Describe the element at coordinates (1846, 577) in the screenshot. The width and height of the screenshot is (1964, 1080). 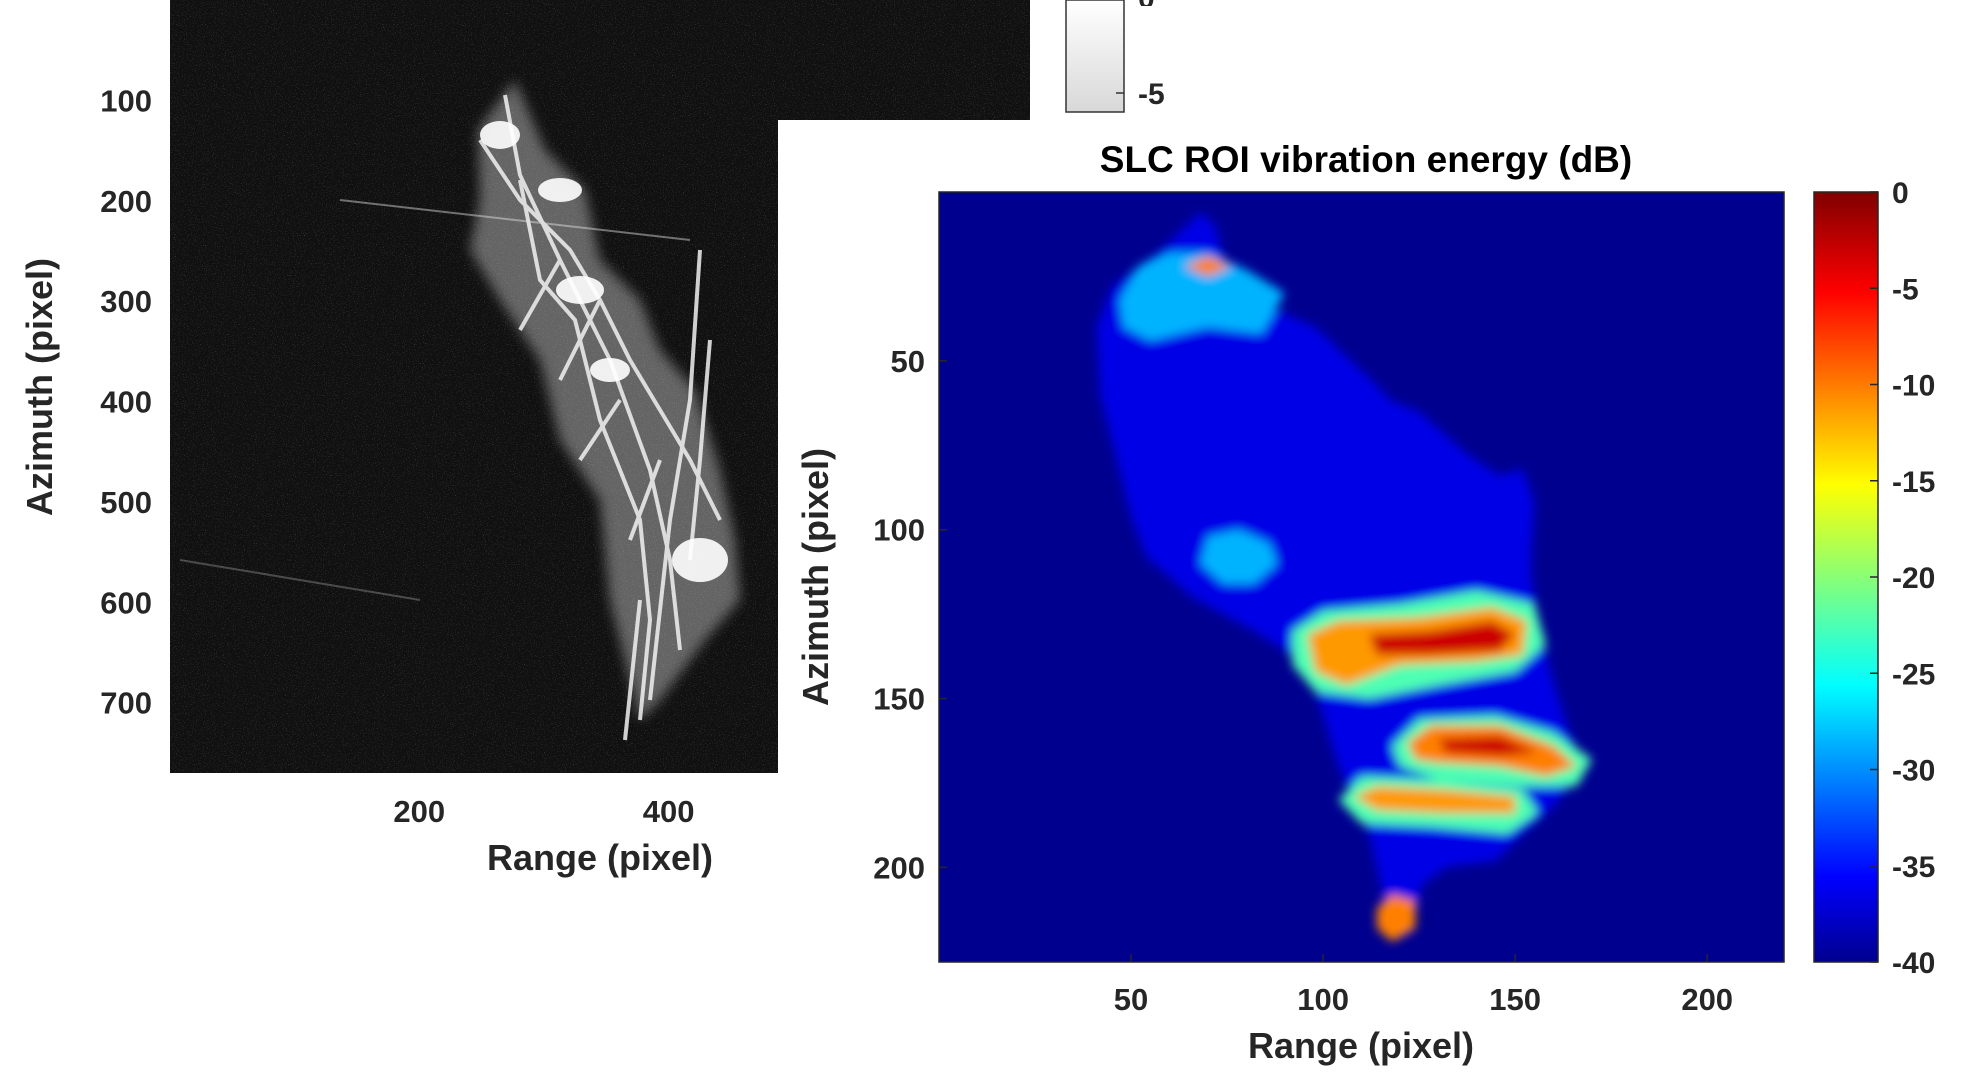
I see `jet-colorbar` at that location.